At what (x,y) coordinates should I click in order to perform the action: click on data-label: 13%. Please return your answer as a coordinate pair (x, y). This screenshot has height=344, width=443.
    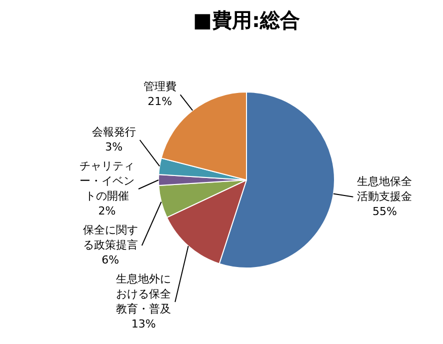
    Looking at the image, I should click on (143, 323).